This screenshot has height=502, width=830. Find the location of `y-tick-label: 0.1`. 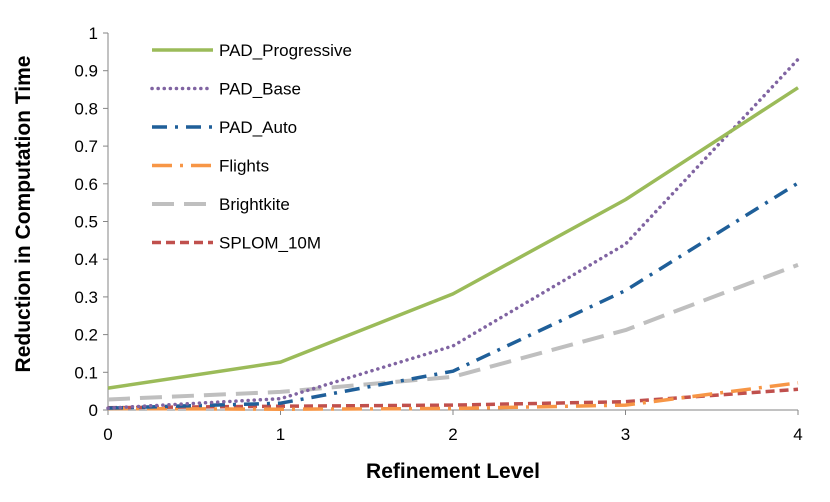

y-tick-label: 0.1 is located at coordinates (86, 372).